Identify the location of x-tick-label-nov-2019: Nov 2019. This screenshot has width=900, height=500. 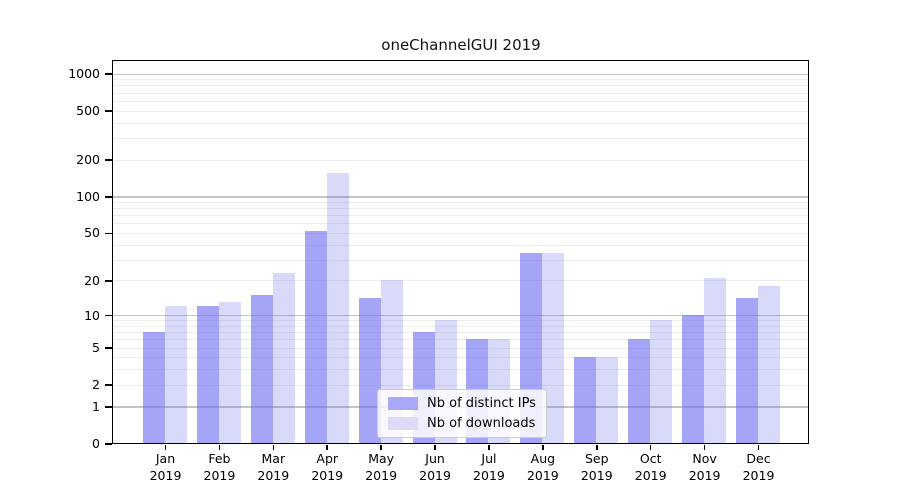
(705, 467).